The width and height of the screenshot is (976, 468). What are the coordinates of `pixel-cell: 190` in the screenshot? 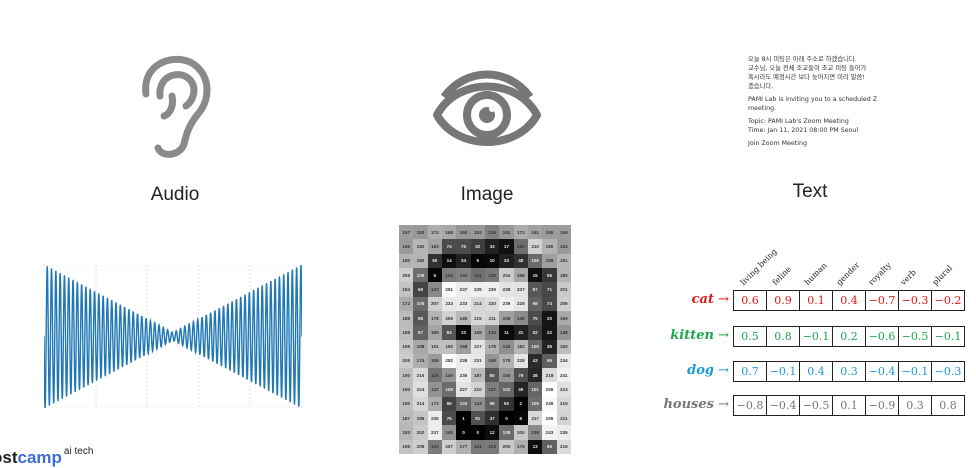 It's located at (406, 375).